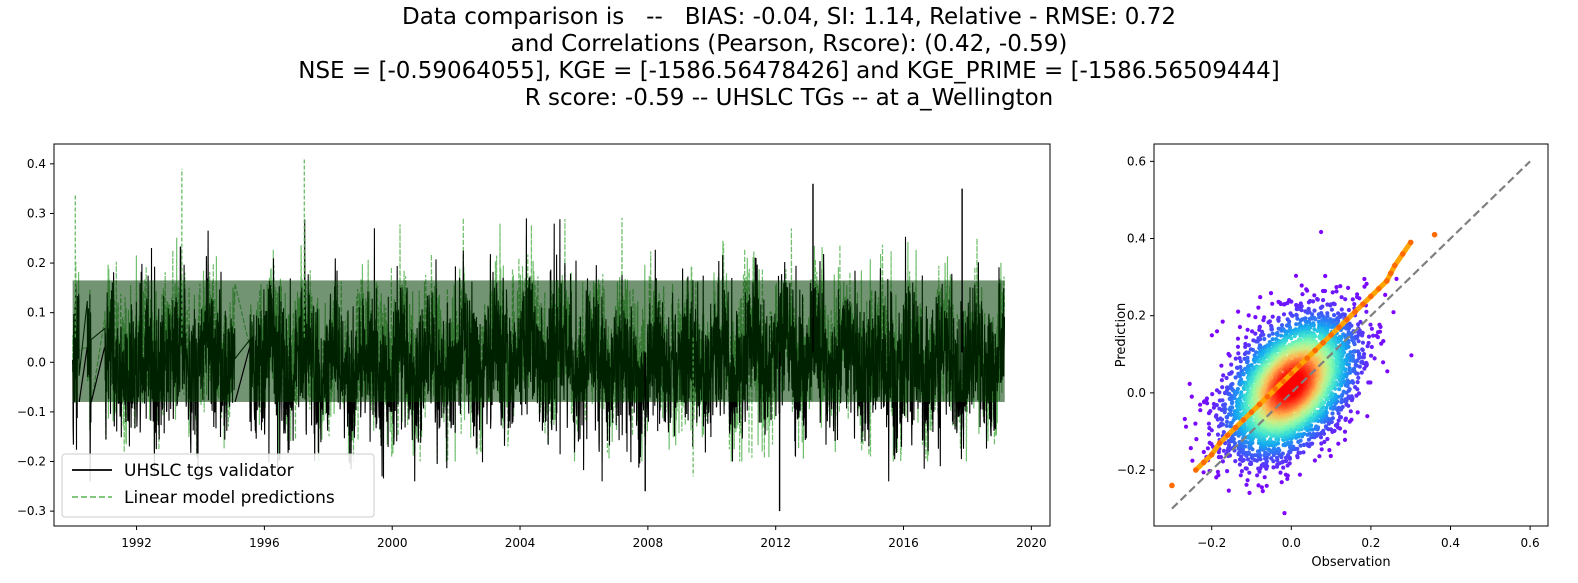 This screenshot has width=1578, height=583. I want to click on x-tick-label: 1996, so click(264, 543).